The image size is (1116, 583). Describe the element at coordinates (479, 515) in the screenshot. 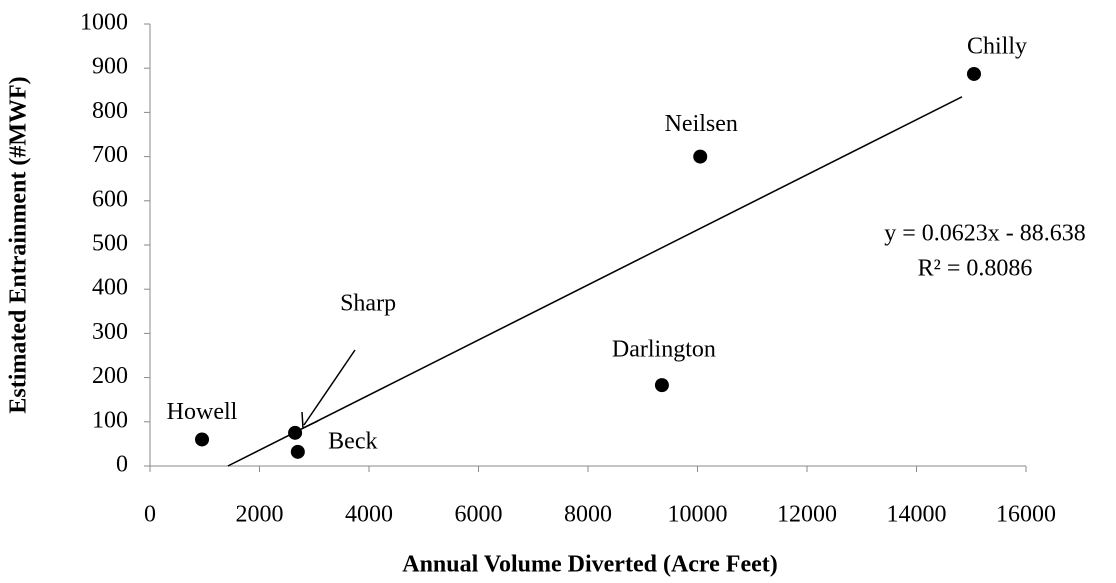

I see `x-tick-label: 6000` at that location.